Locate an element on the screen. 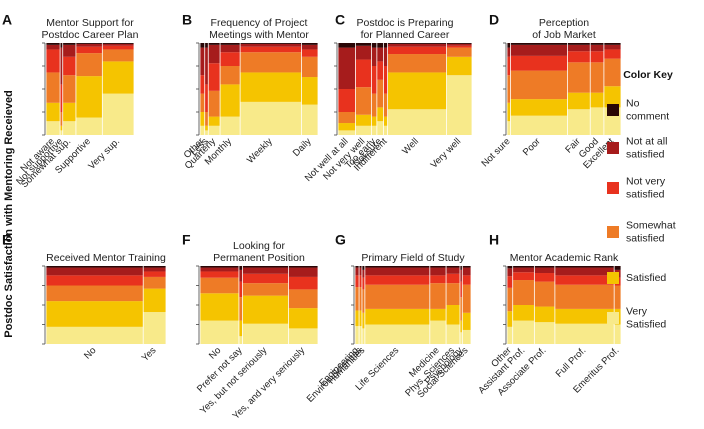  panel-title: Mentor Academic Rank is located at coordinates (564, 258).